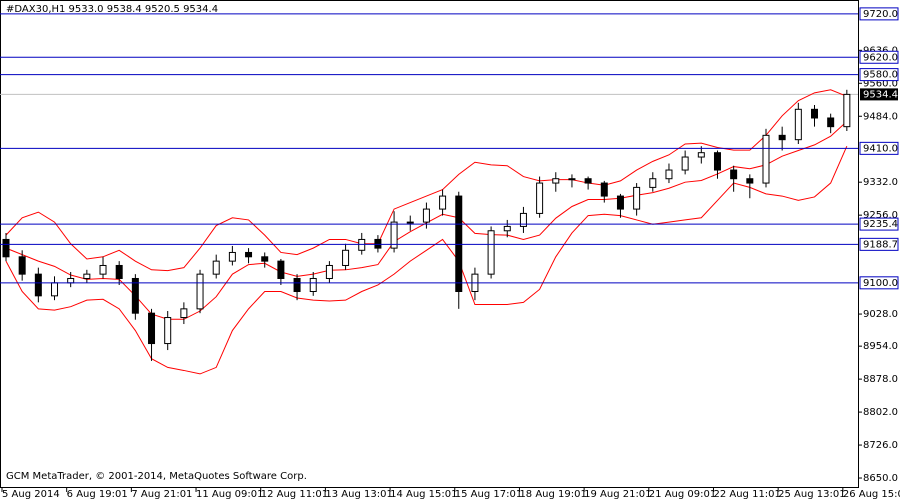 The image size is (900, 500). What do you see at coordinates (97, 494) in the screenshot?
I see `x-tick-label: 6 Aug 19:01` at bounding box center [97, 494].